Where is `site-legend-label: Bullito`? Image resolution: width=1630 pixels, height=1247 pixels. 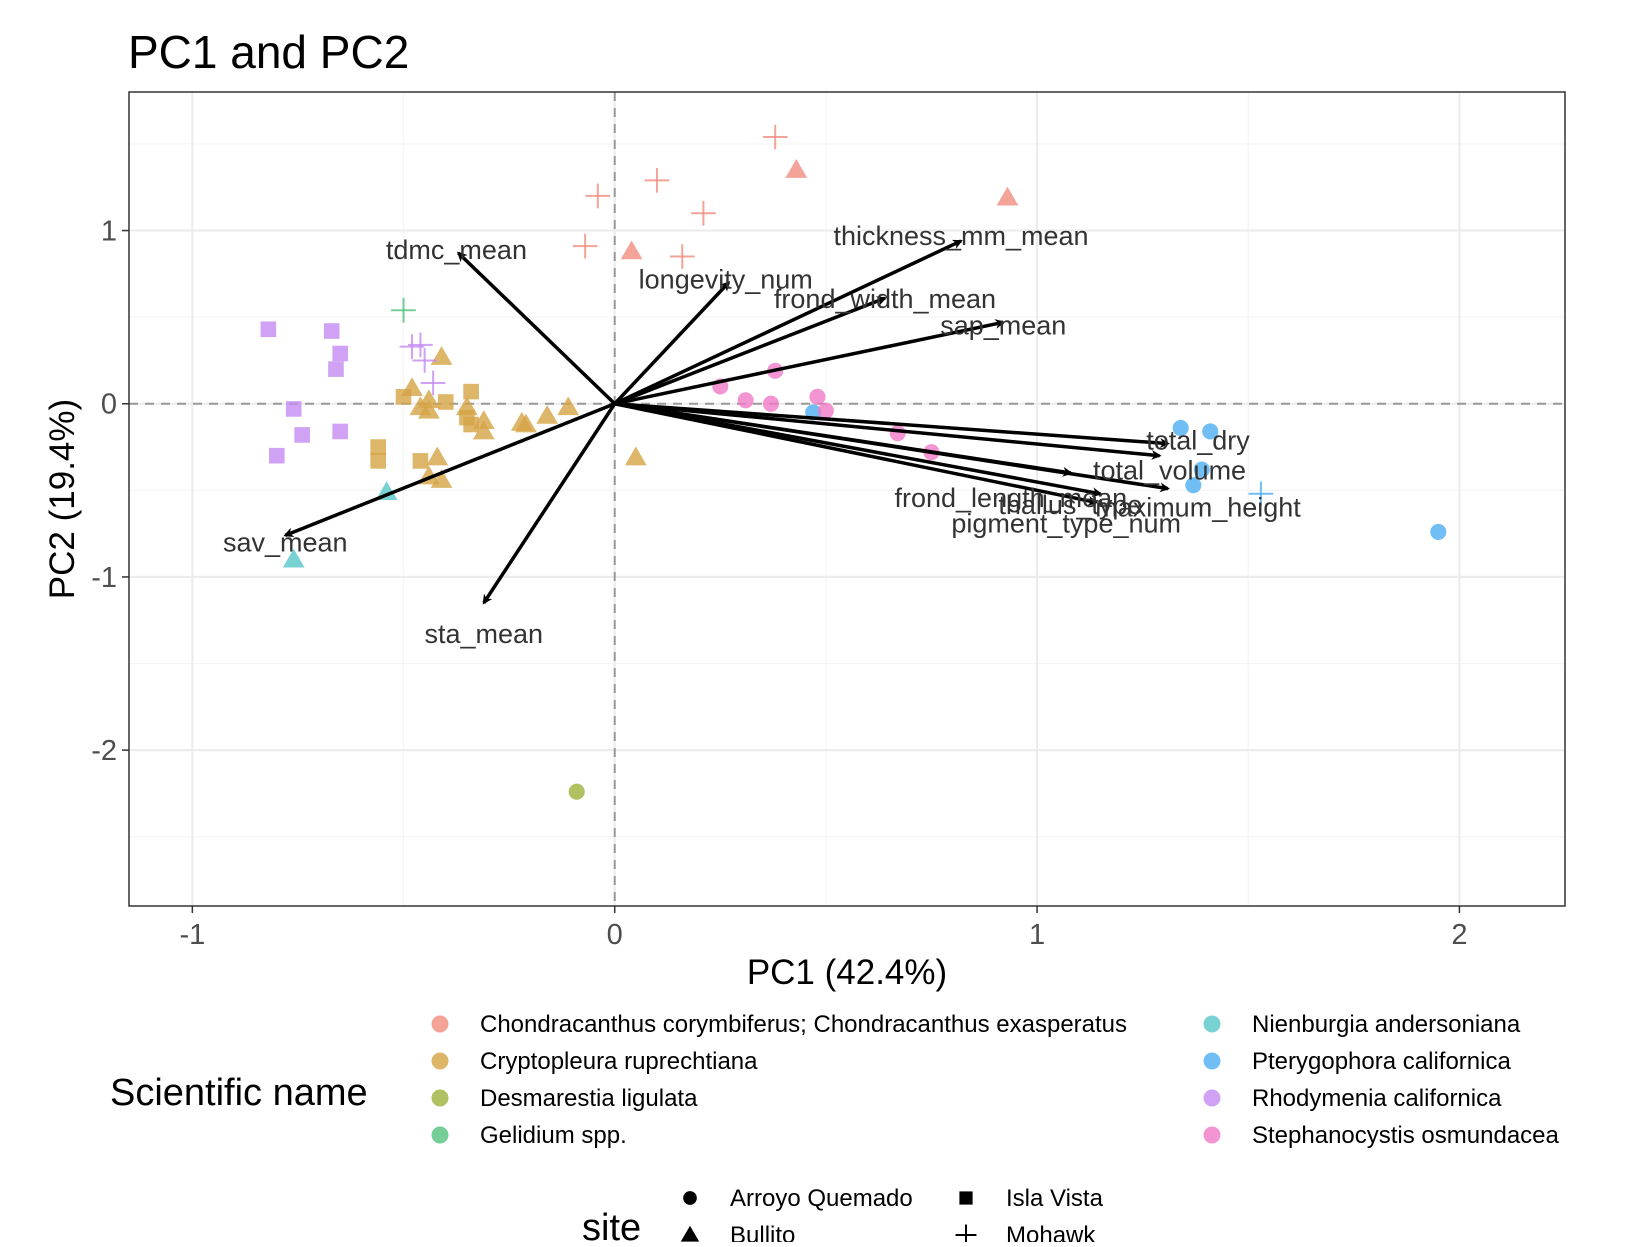 site-legend-label: Bullito is located at coordinates (762, 1232).